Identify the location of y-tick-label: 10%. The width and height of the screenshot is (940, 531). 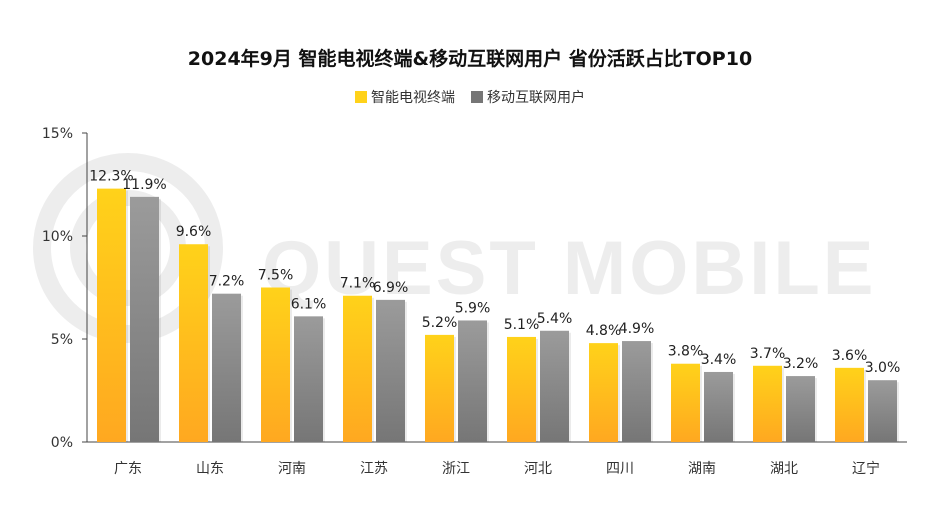
(57, 237).